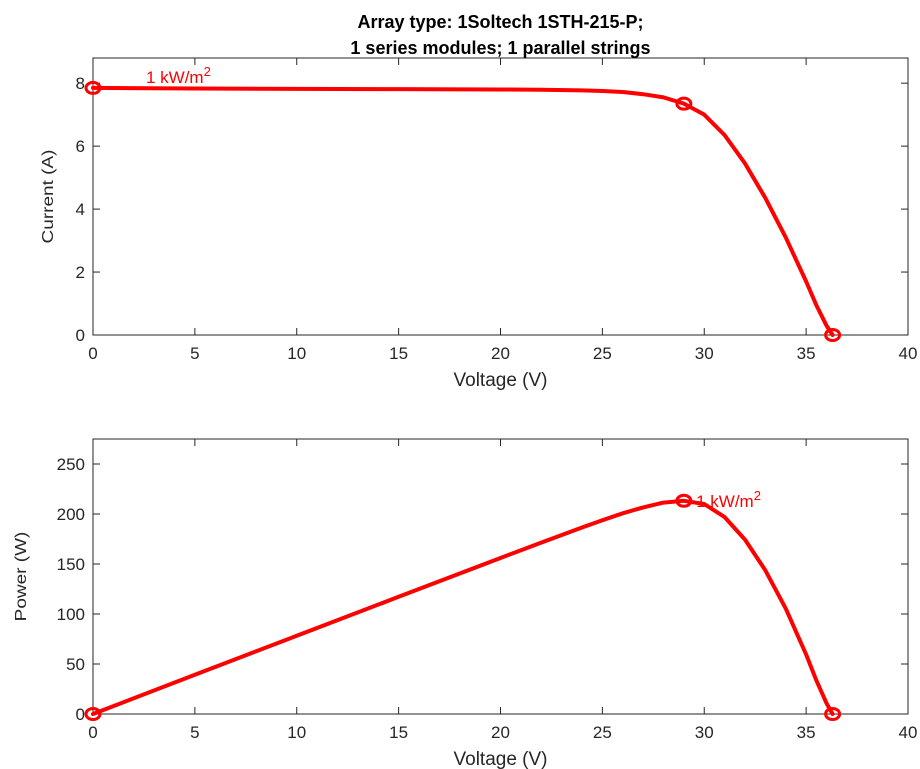  Describe the element at coordinates (71, 514) in the screenshot. I see `y-tick-label: 200` at that location.